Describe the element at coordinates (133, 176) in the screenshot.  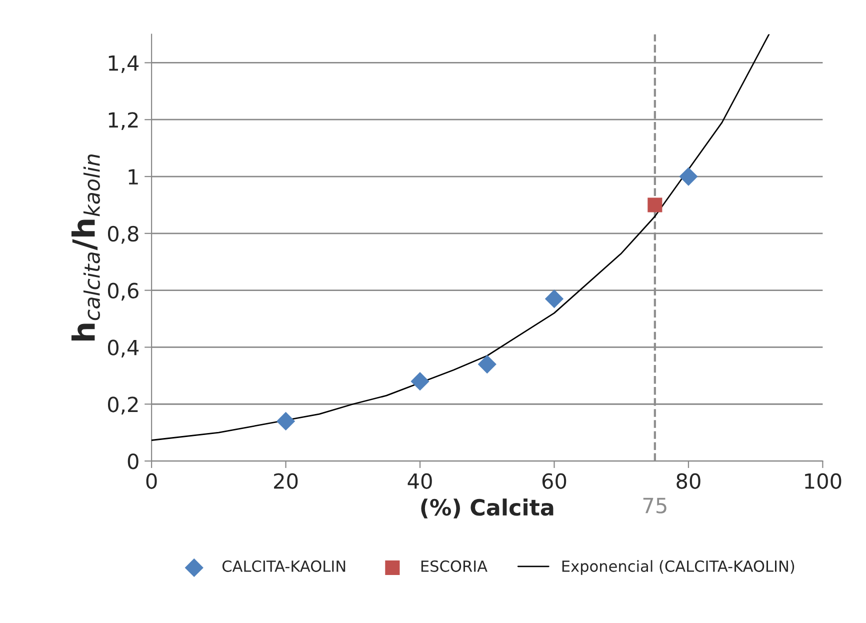
I see `y-tick-label: 1` at that location.